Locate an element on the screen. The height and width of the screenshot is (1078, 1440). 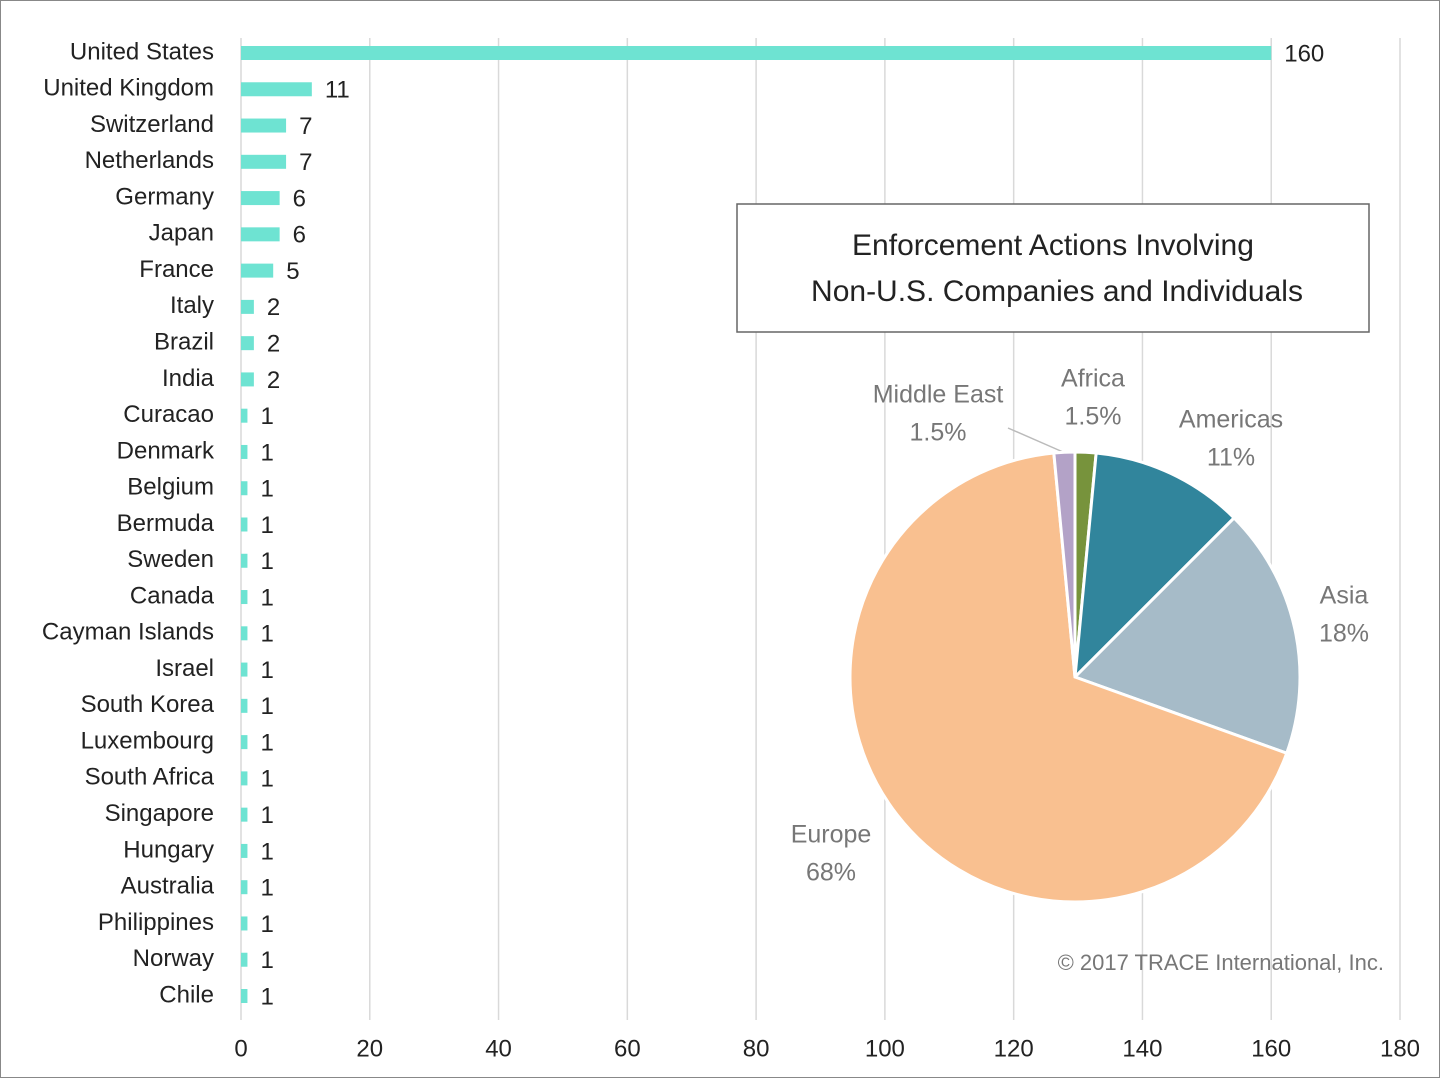
value-label: 5 is located at coordinates (292, 271).